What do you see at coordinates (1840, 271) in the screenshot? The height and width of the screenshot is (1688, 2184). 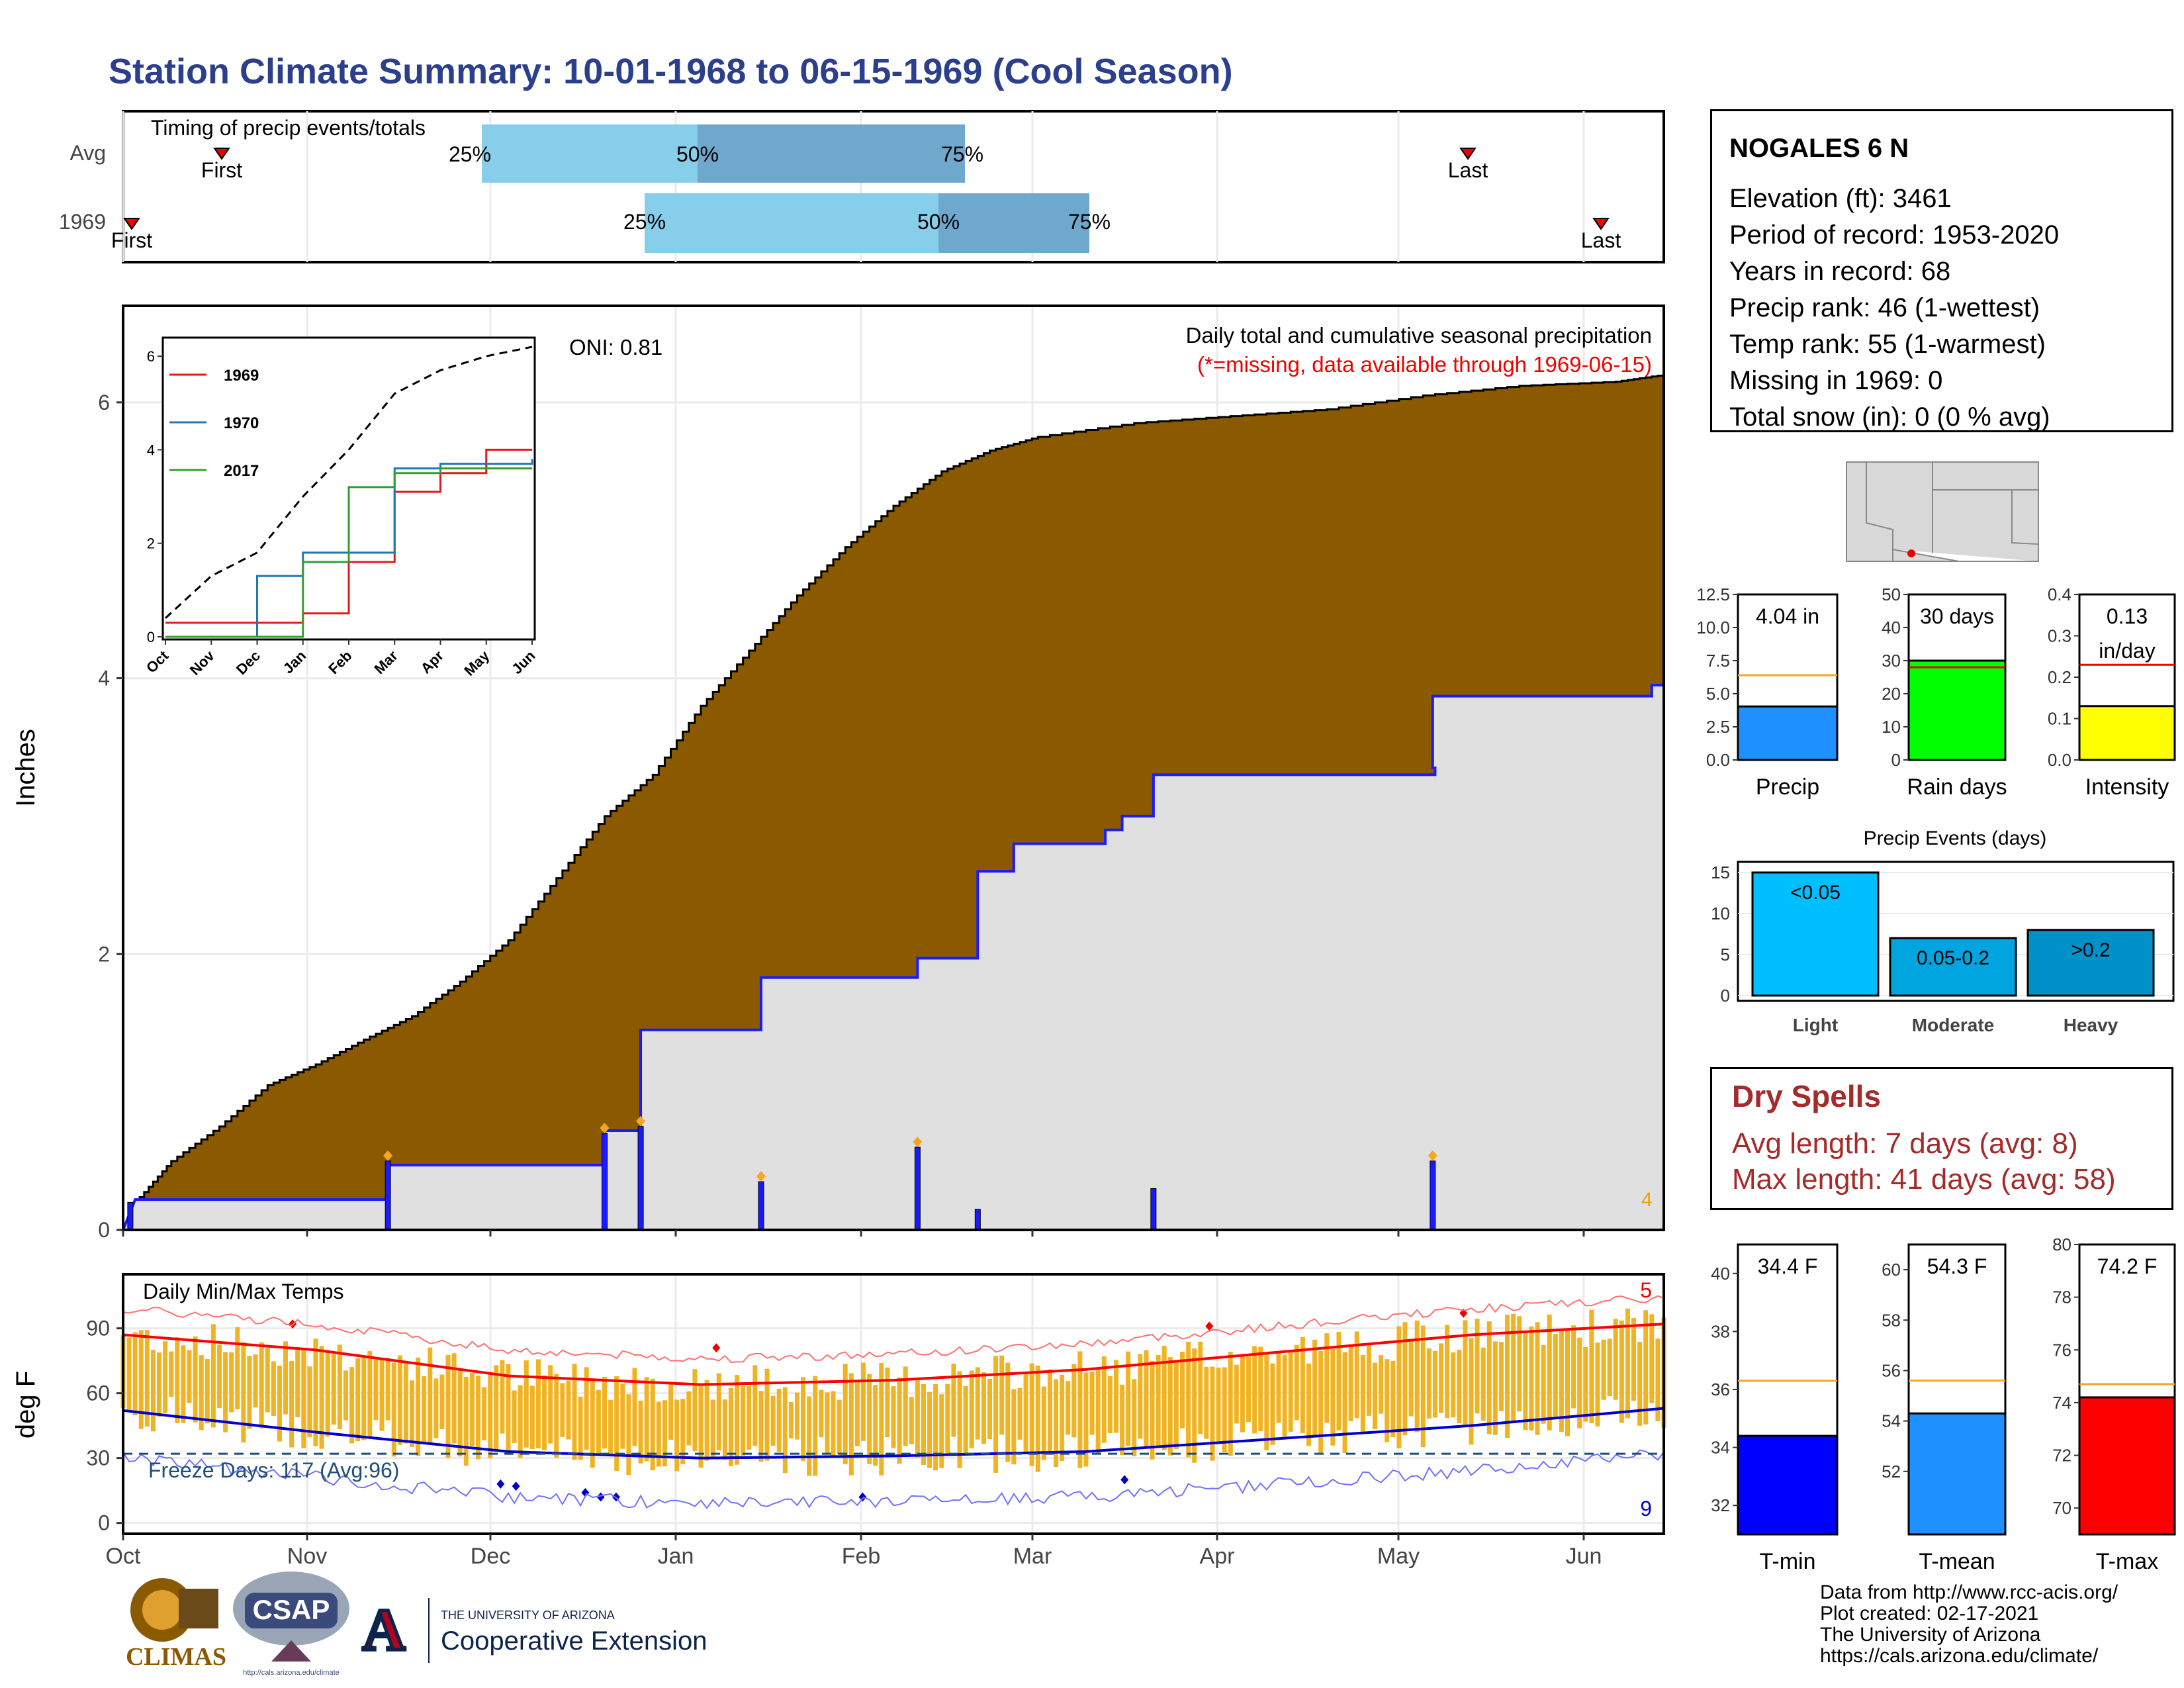 I see `station-info-line: Years in record: 68` at bounding box center [1840, 271].